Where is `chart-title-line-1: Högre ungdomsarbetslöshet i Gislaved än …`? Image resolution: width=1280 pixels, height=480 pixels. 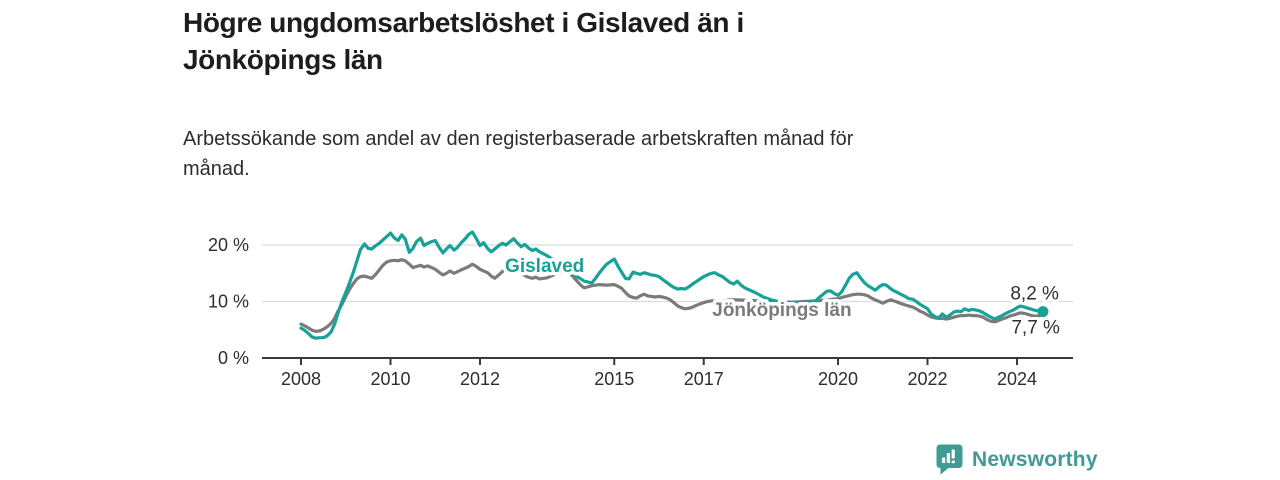
chart-title-line-1: Högre ungdomsarbetslöshet i Gislaved än … is located at coordinates (463, 22).